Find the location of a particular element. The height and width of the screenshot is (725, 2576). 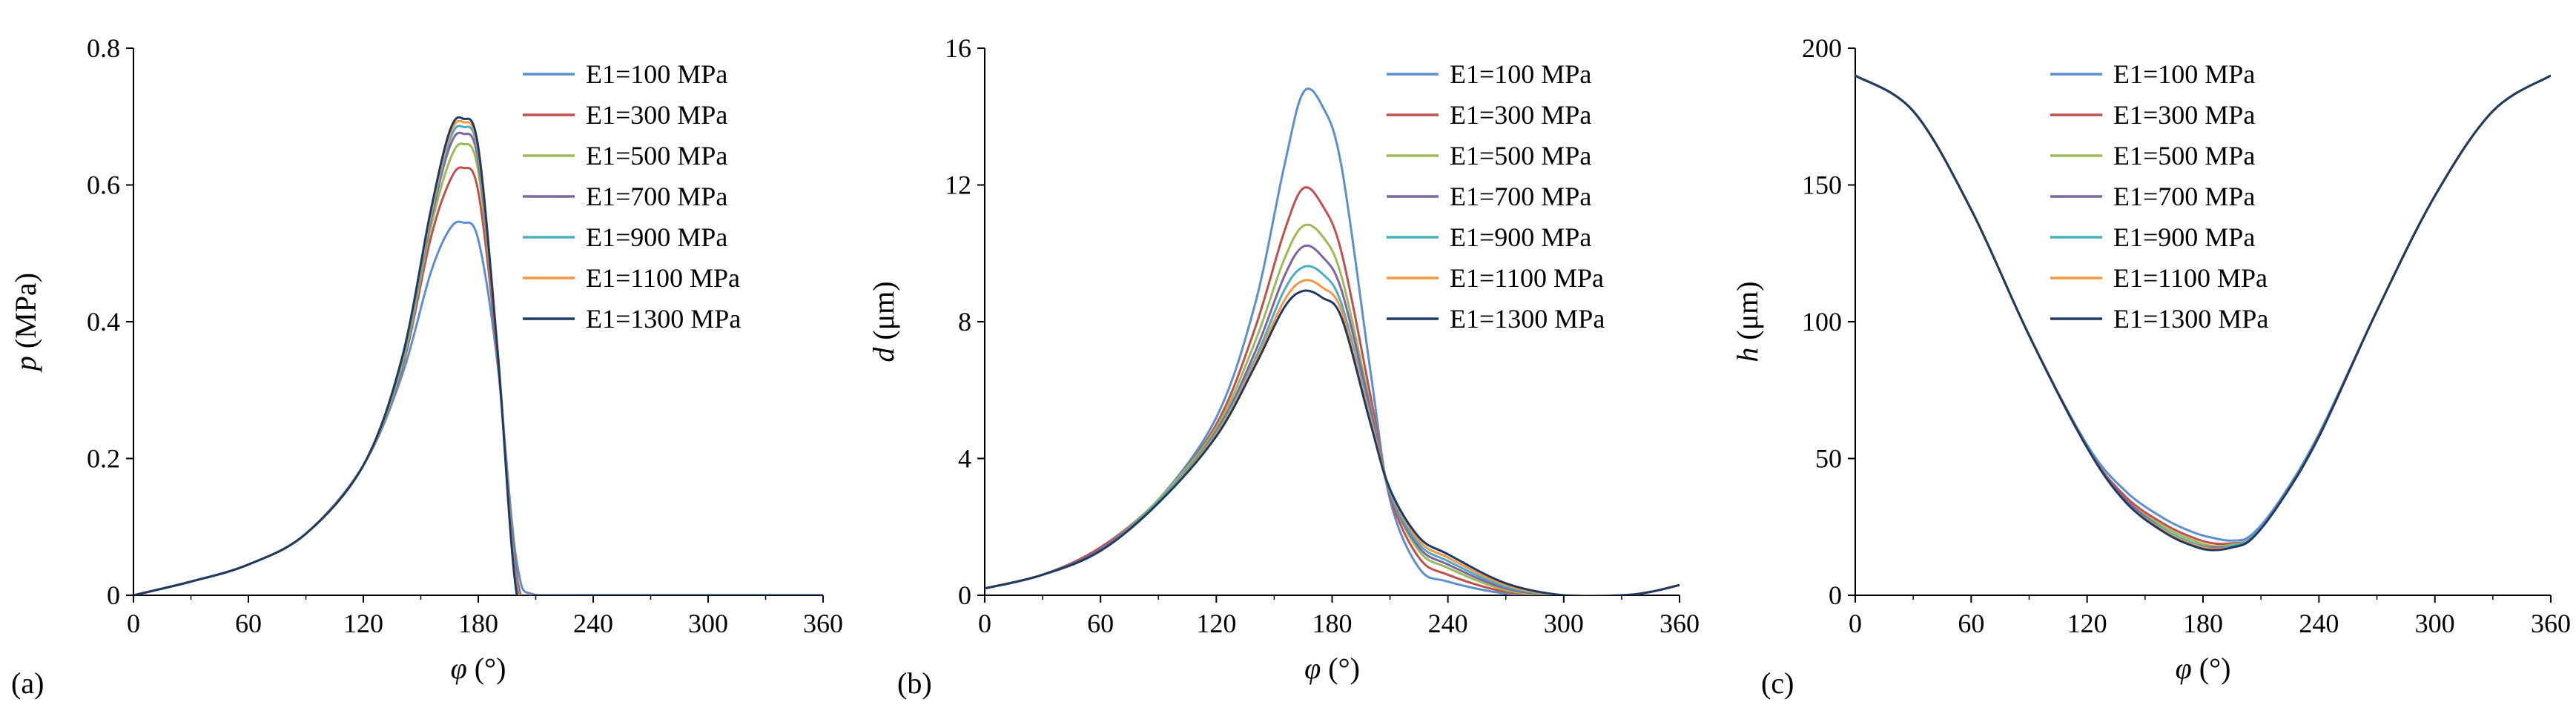

panel-label: (b) is located at coordinates (914, 683).